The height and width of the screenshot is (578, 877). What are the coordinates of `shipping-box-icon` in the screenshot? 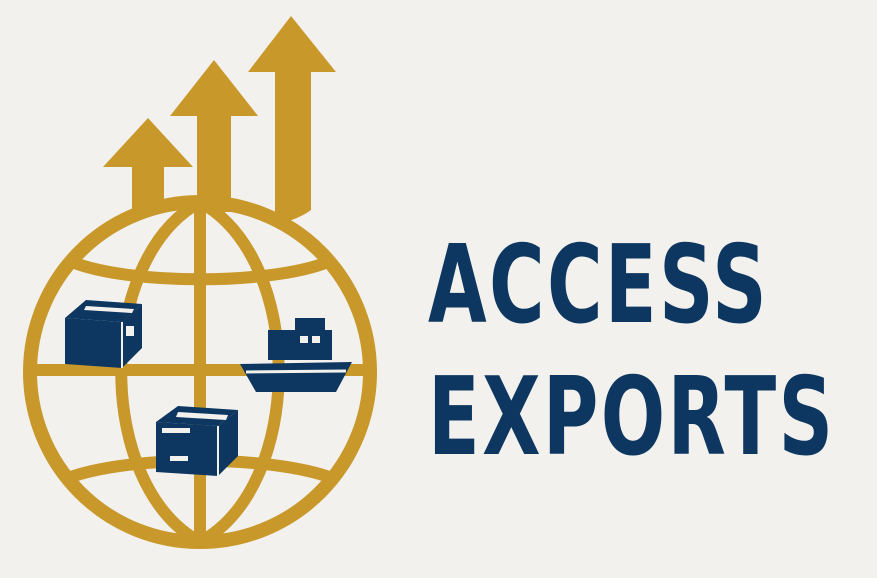 It's located at (197, 441).